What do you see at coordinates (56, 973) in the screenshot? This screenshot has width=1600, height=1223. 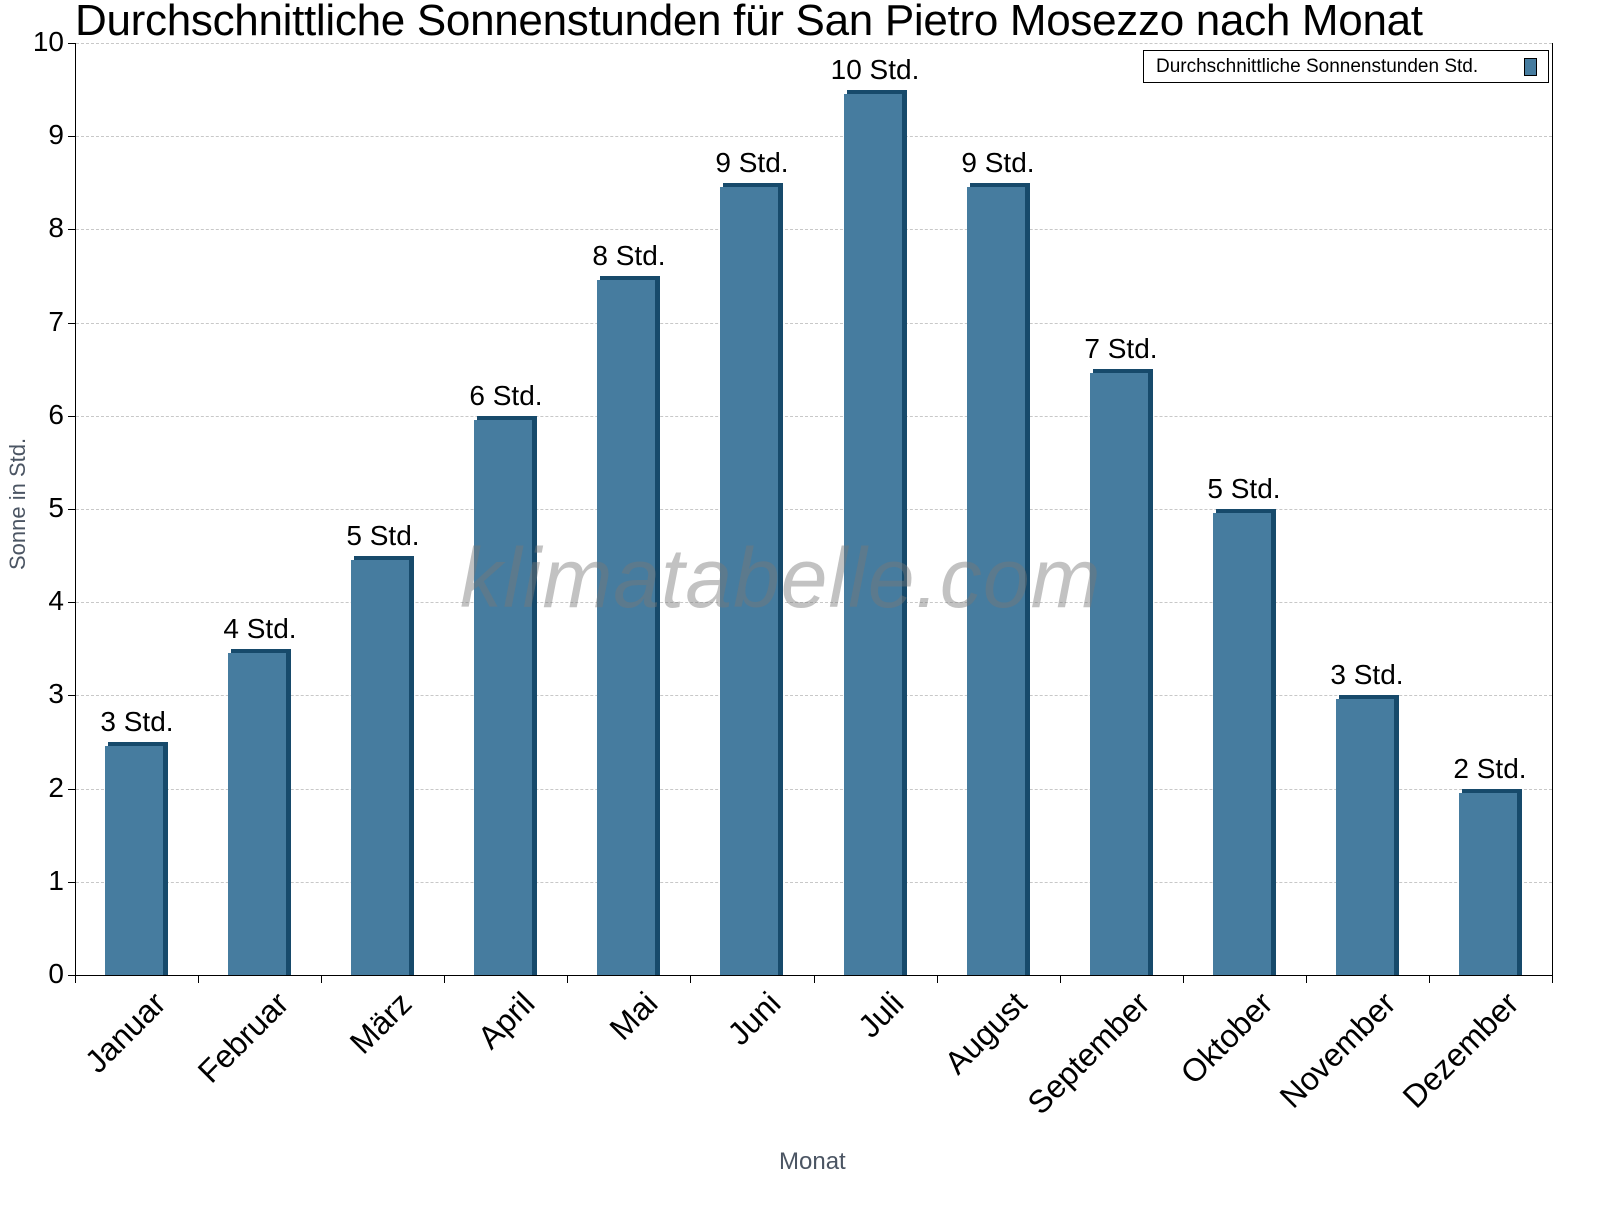 I see `y-tick-label: 0` at bounding box center [56, 973].